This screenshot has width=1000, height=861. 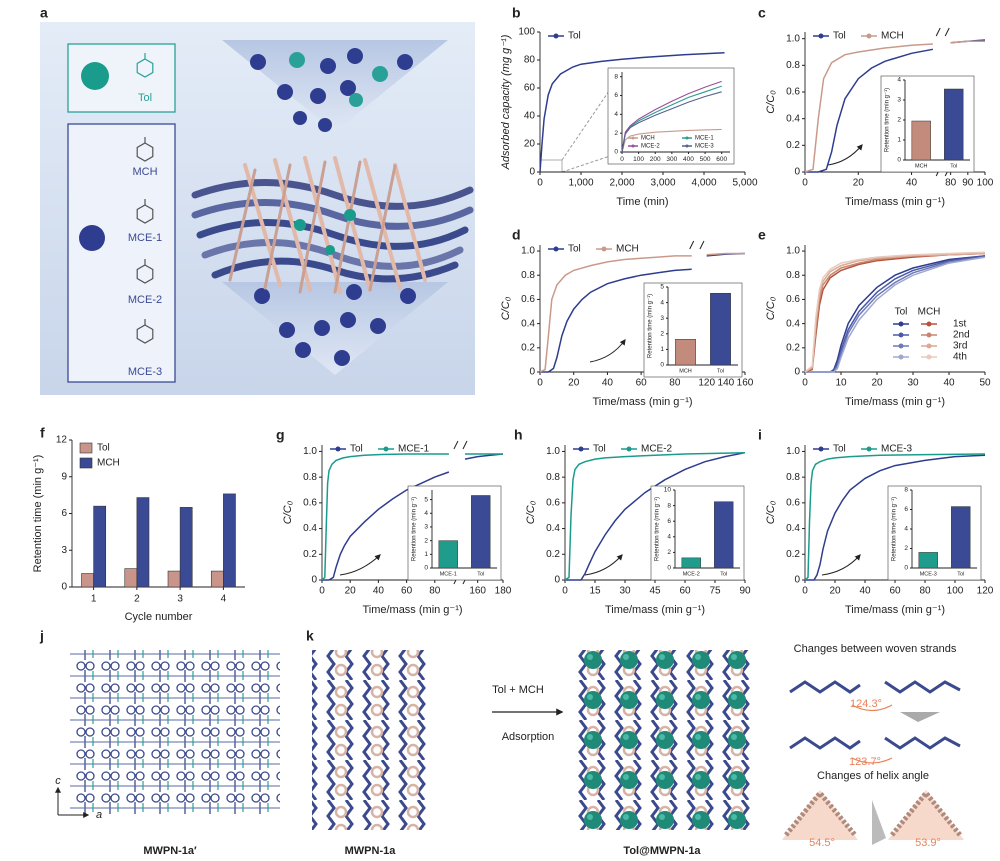 What do you see at coordinates (642, 202) in the screenshot?
I see `x-axis-label: Time (min)` at bounding box center [642, 202].